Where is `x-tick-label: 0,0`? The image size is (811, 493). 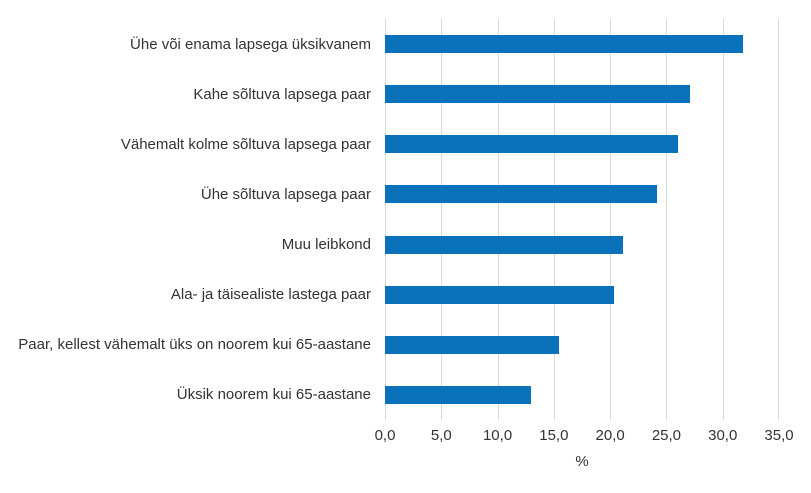 x-tick-label: 0,0 is located at coordinates (385, 435).